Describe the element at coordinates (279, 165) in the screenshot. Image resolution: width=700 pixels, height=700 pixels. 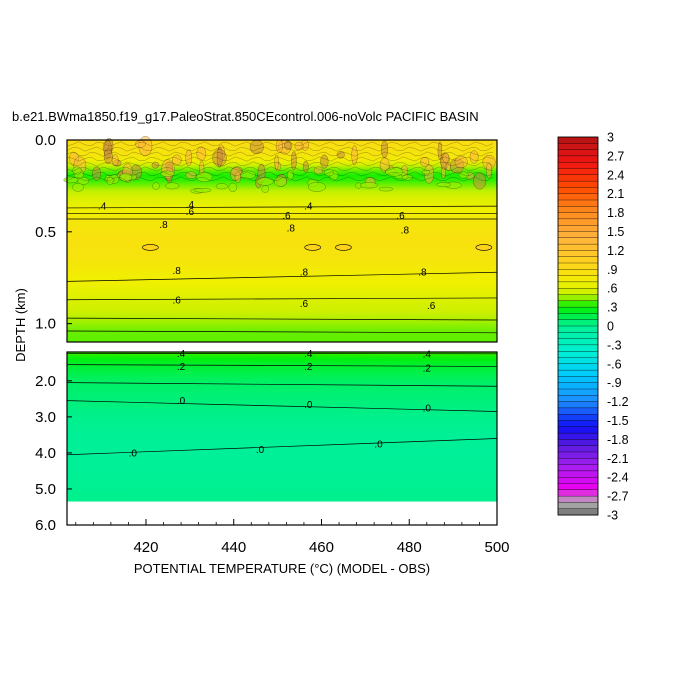
I see `surface-variability-band` at that location.